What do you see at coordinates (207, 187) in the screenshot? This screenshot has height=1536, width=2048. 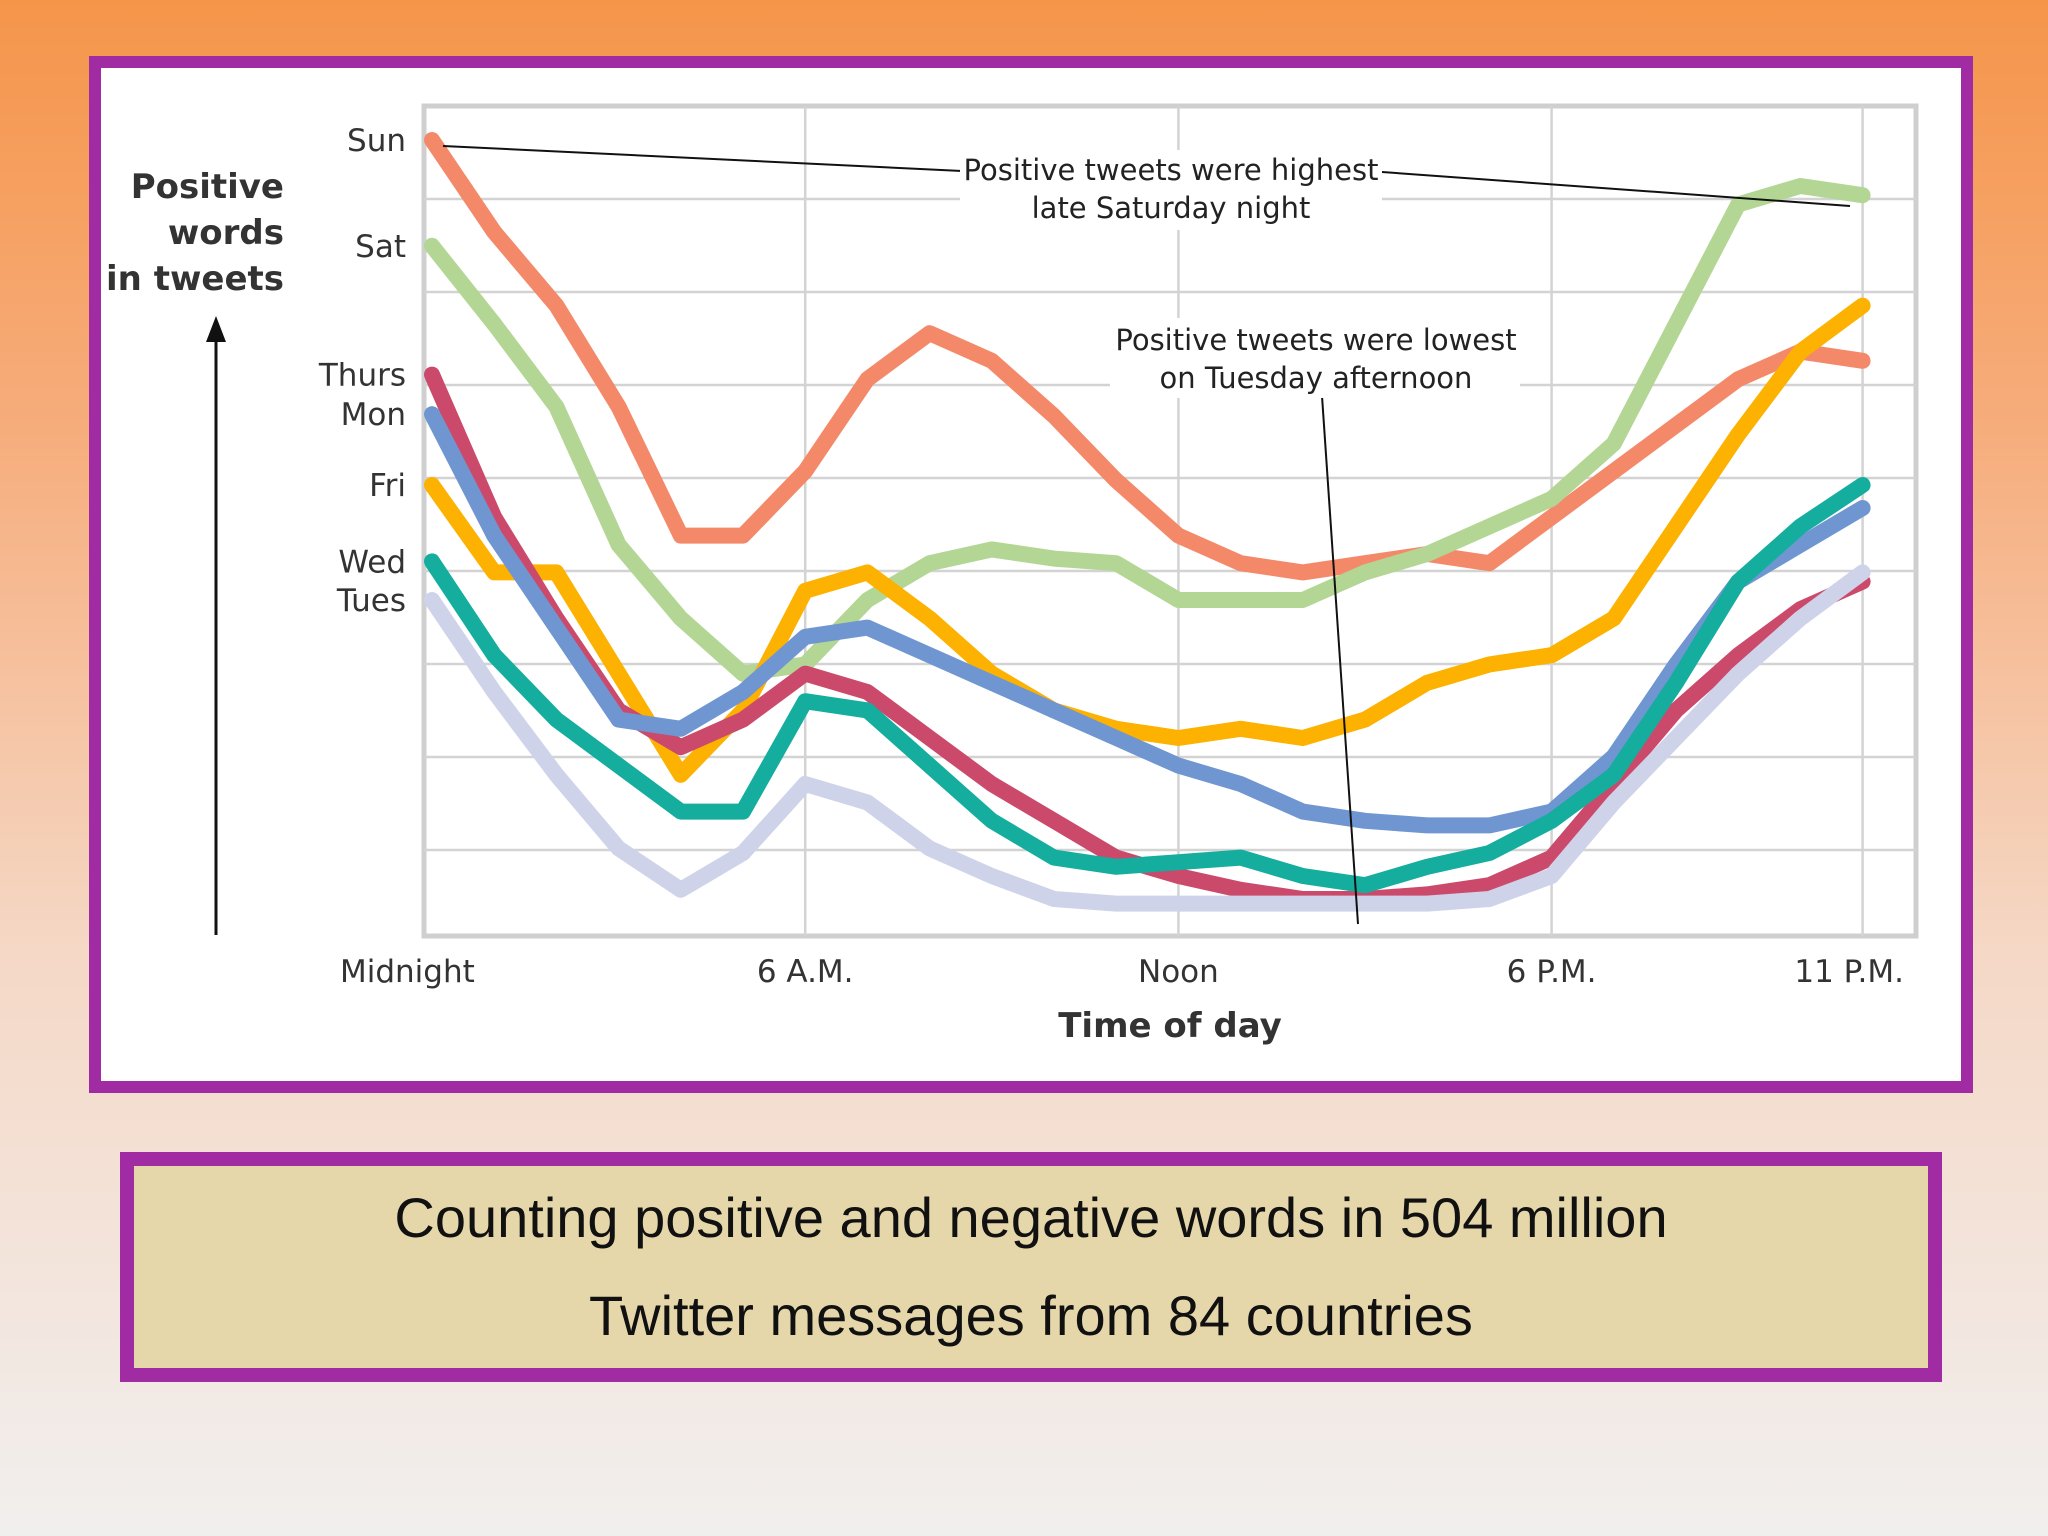 I see `y-axis-title-line: Positive` at bounding box center [207, 187].